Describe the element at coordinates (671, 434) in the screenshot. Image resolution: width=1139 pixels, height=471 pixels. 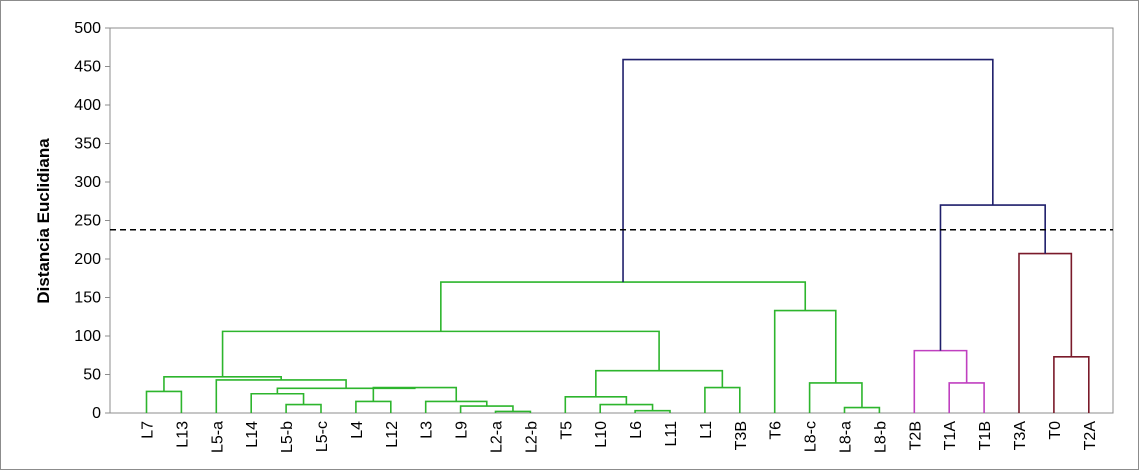
I see `leaf-label: L11` at that location.